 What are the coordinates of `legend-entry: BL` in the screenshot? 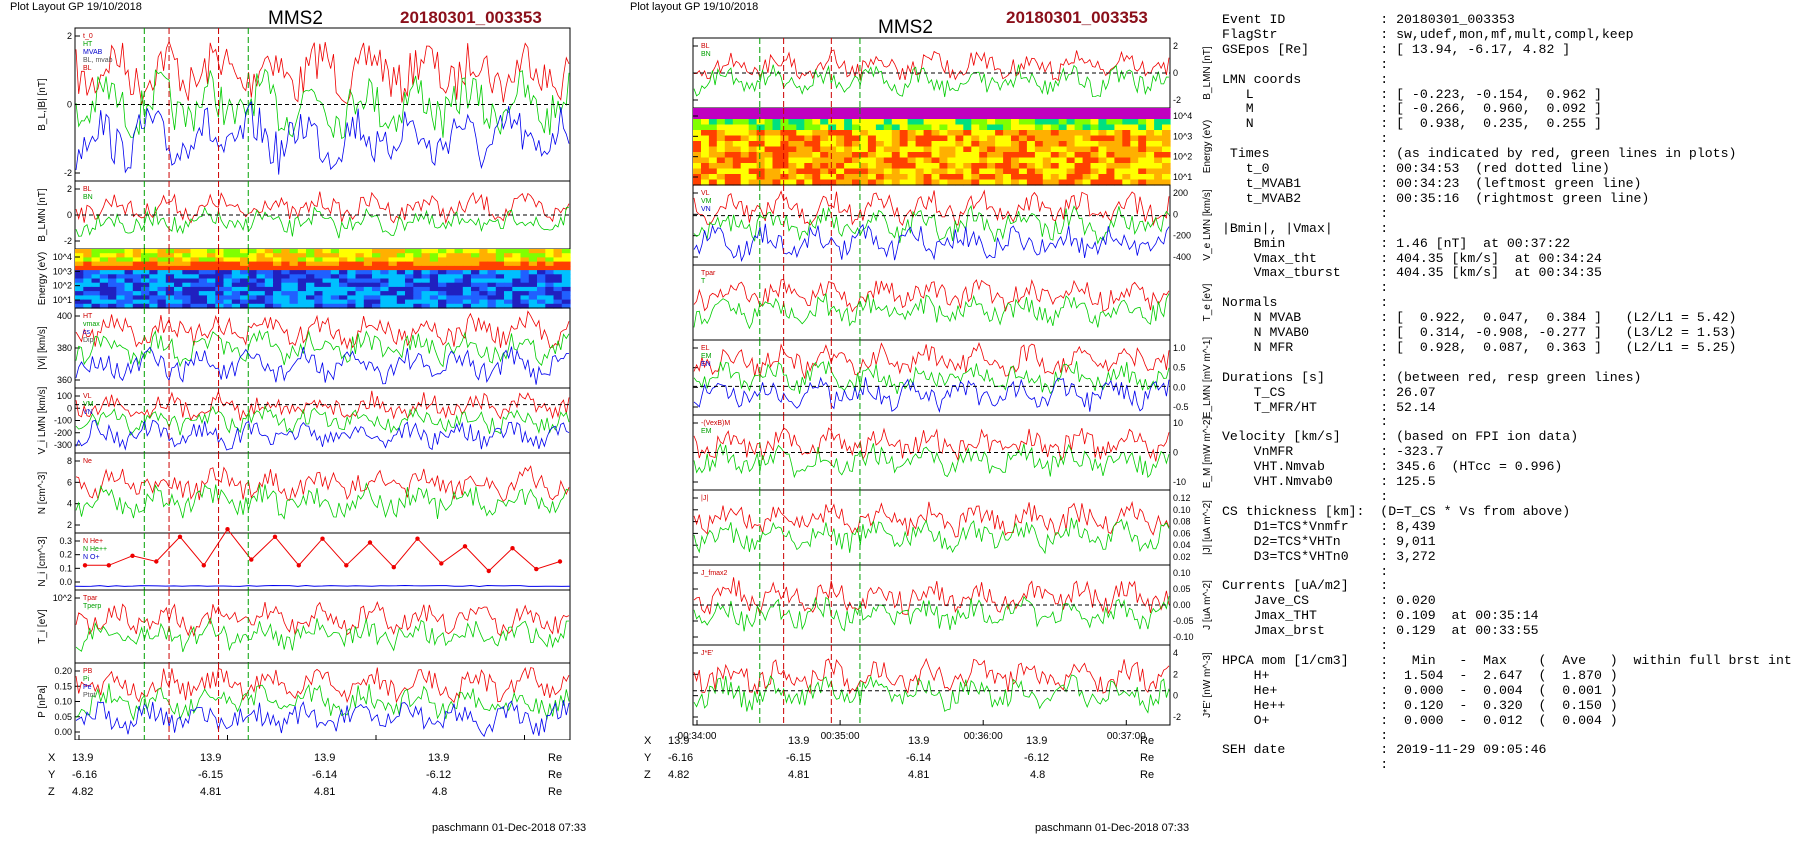 It's located at (87, 189).